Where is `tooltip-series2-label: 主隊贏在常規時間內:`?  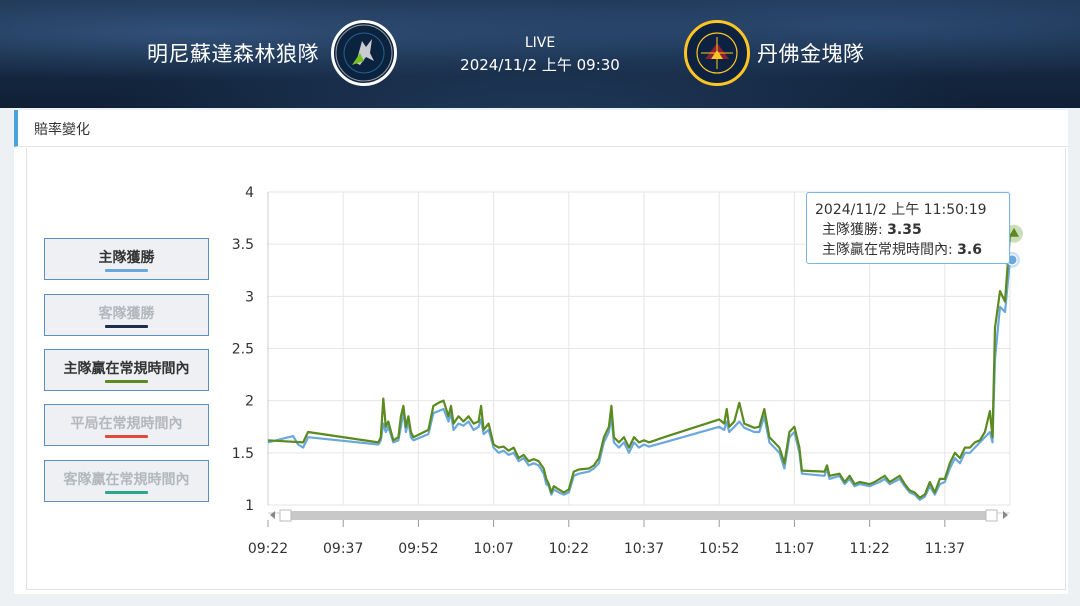 tooltip-series2-label: 主隊贏在常規時間內: is located at coordinates (887, 250).